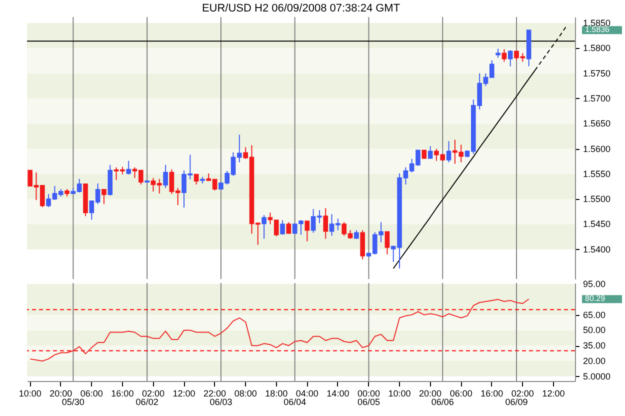  What do you see at coordinates (597, 224) in the screenshot?
I see `y-tick-label: 1.5450` at bounding box center [597, 224].